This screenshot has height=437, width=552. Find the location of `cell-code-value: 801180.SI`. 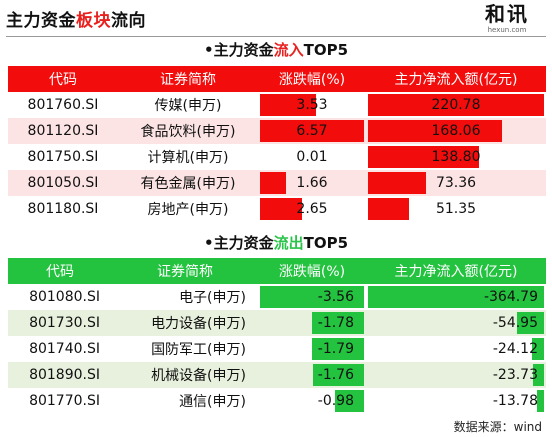

cell-code-value: 801180.SI is located at coordinates (63, 209).